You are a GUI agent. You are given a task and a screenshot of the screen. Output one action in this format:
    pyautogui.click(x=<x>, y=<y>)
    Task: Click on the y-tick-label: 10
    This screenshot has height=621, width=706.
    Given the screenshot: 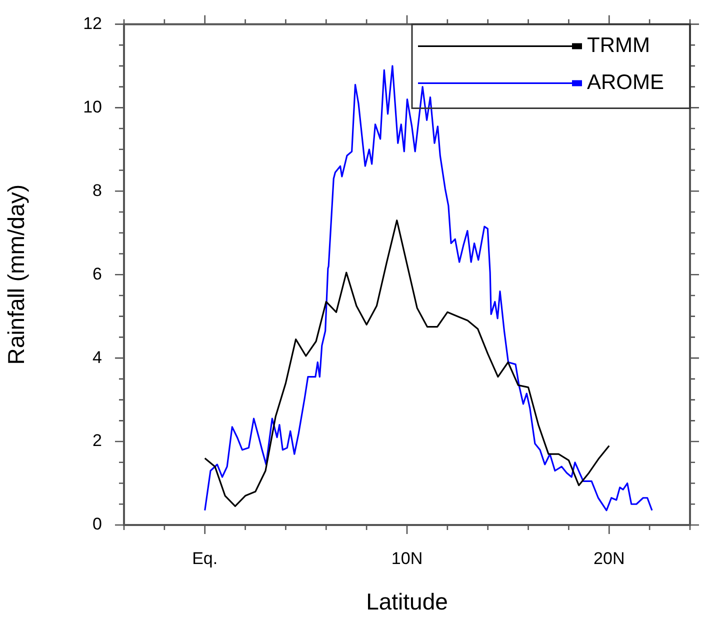 What is the action you would take?
    pyautogui.click(x=92, y=106)
    